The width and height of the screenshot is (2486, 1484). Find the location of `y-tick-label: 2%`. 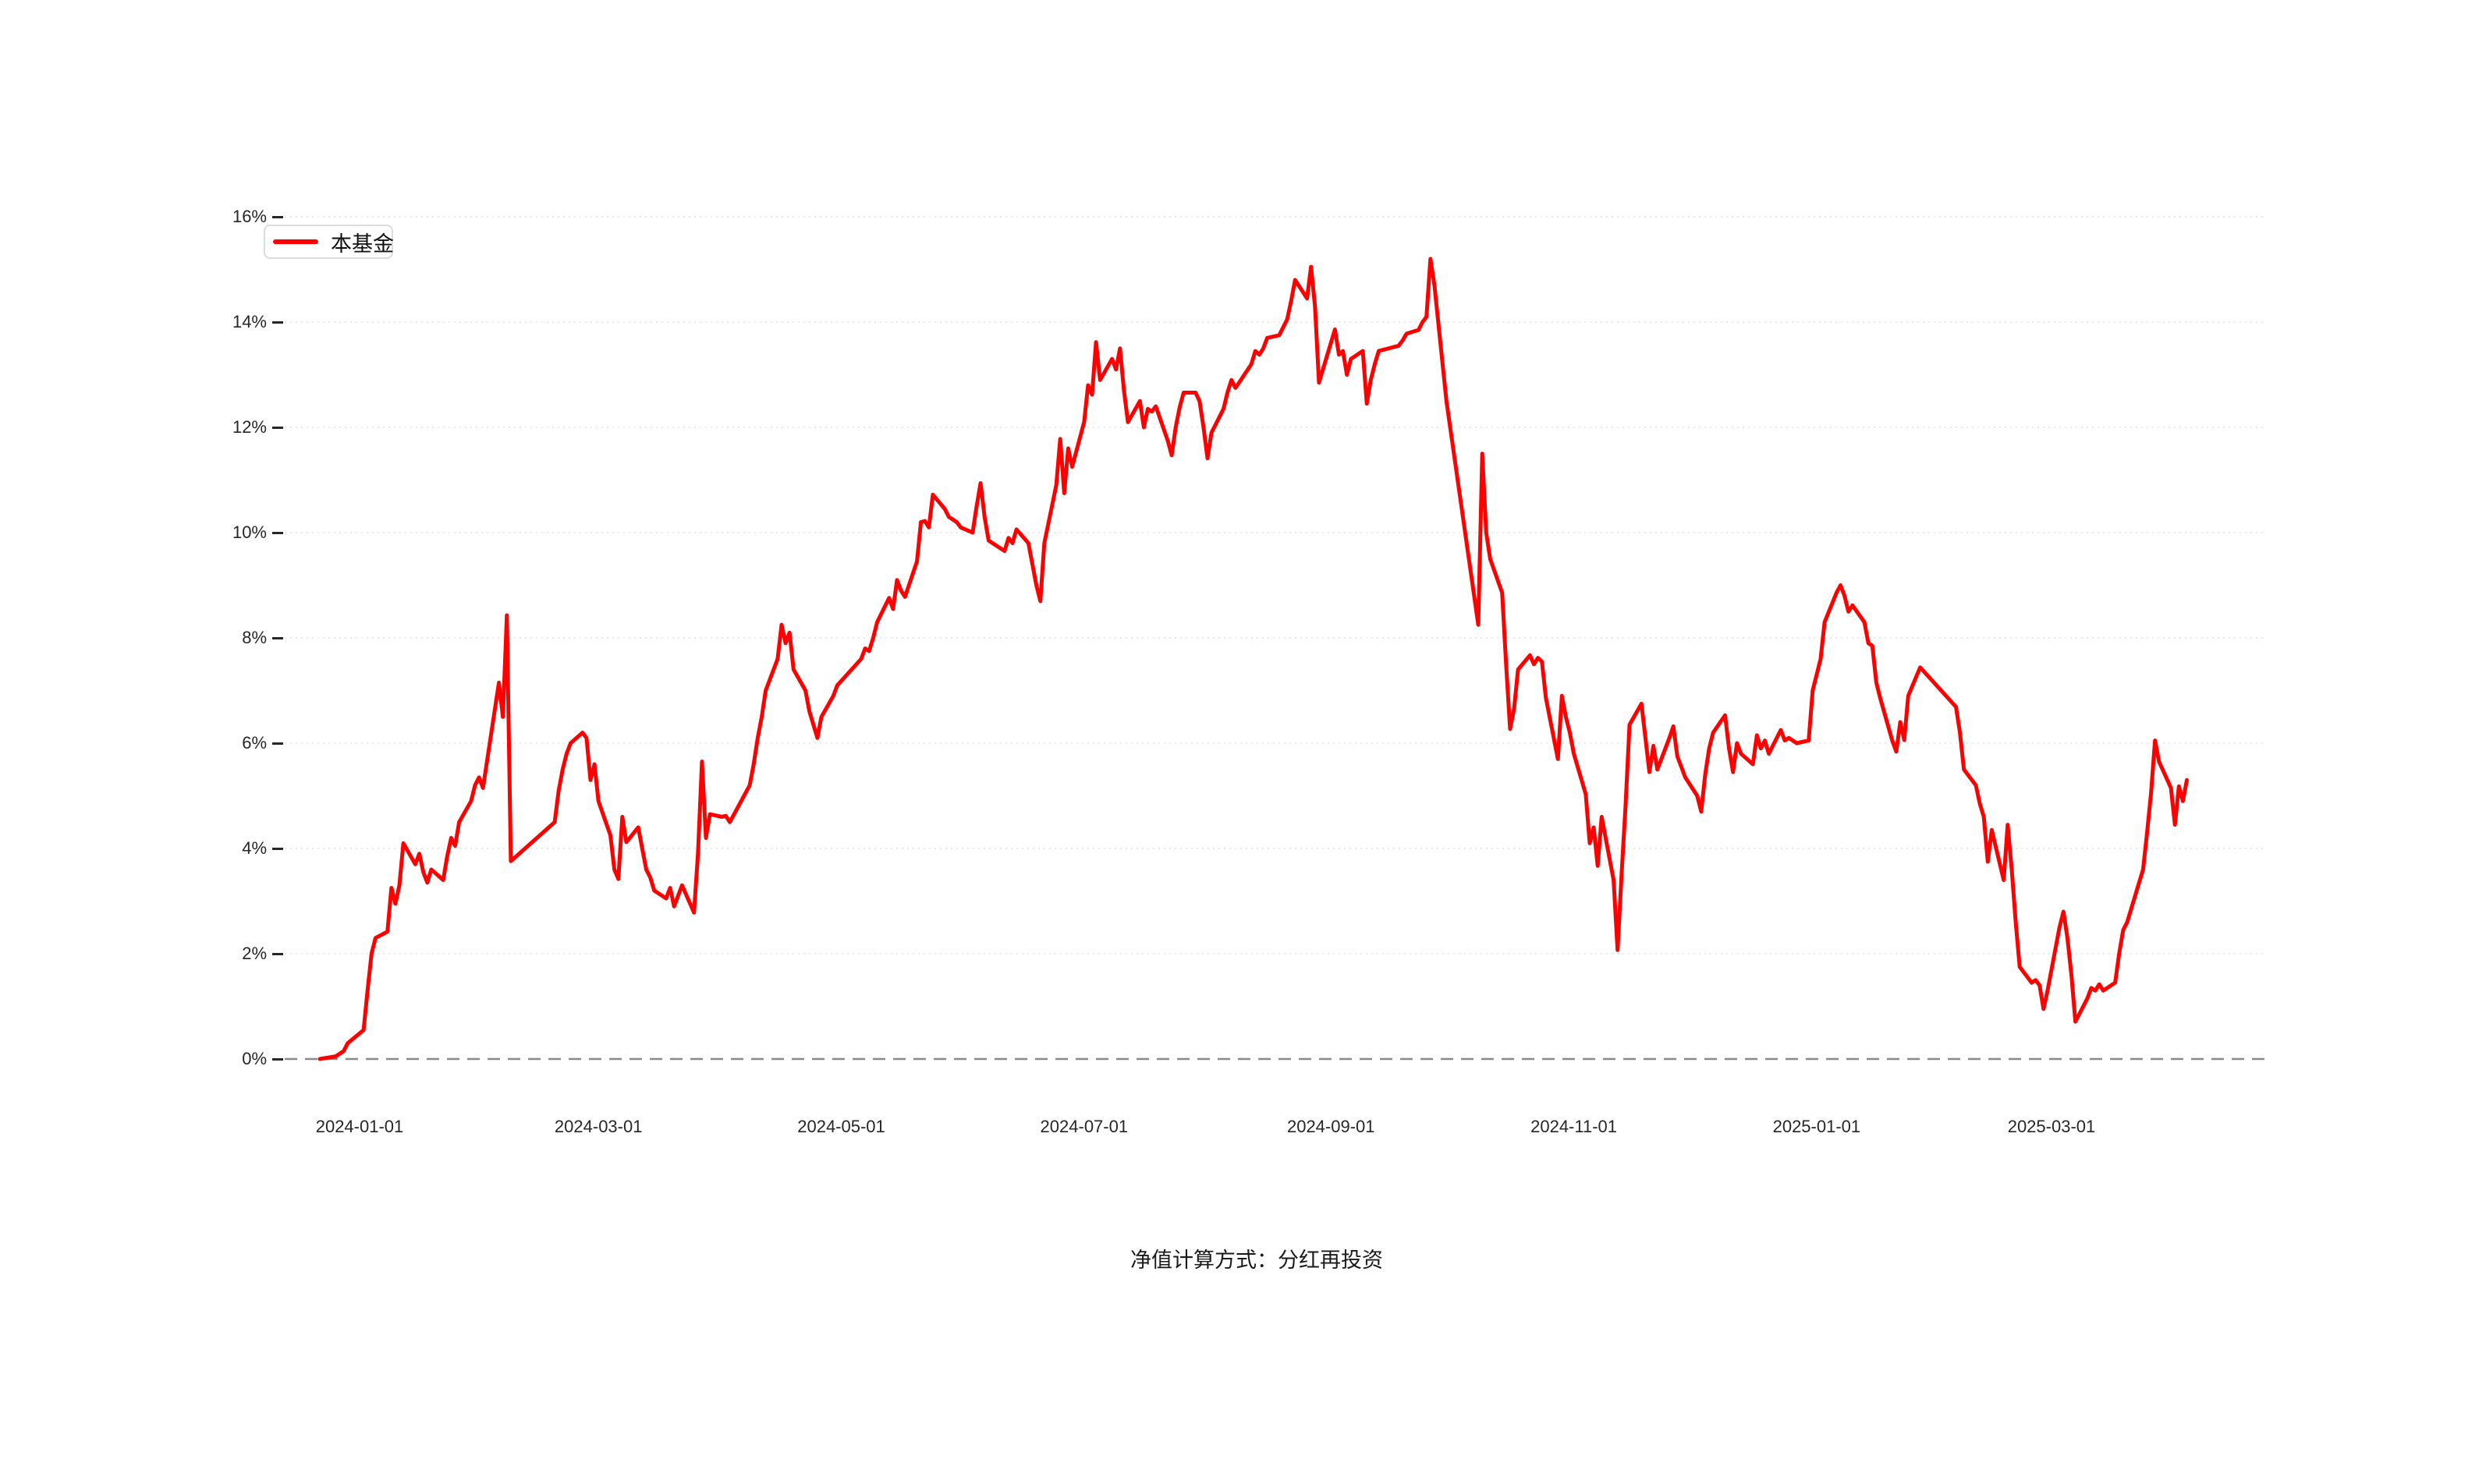

y-tick-label: 2% is located at coordinates (255, 953).